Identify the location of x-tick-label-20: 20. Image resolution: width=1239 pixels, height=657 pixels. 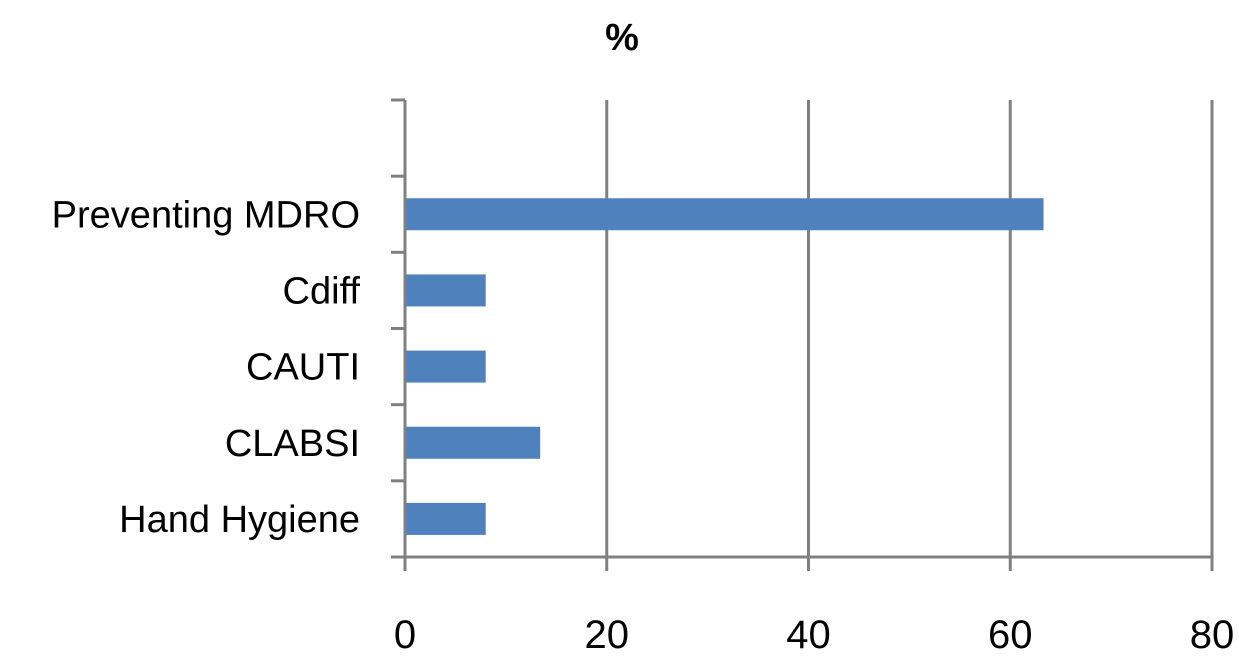
(607, 632).